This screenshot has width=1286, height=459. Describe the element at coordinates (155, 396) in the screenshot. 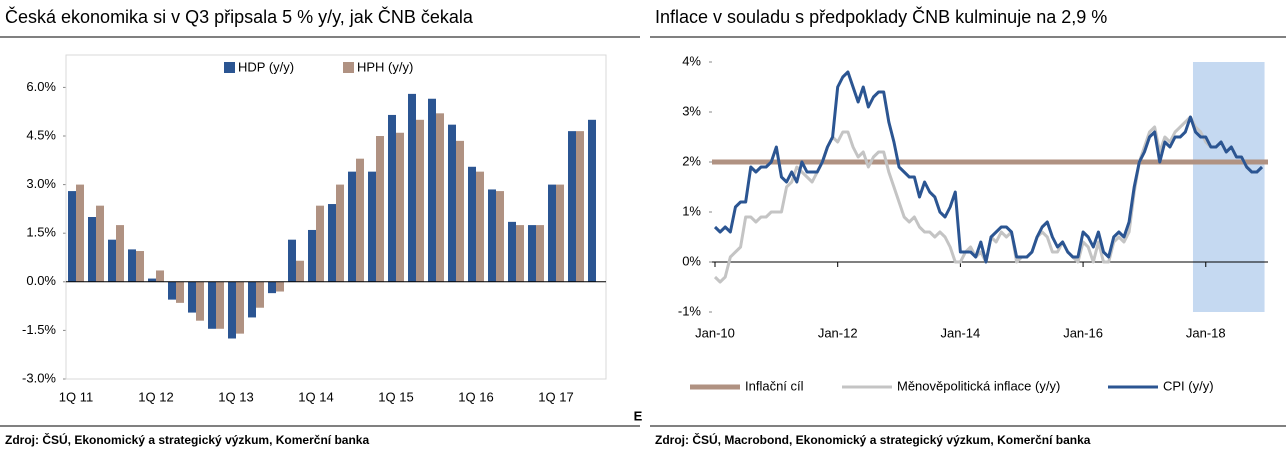

I see `x-tick-label: 1Q 12` at that location.